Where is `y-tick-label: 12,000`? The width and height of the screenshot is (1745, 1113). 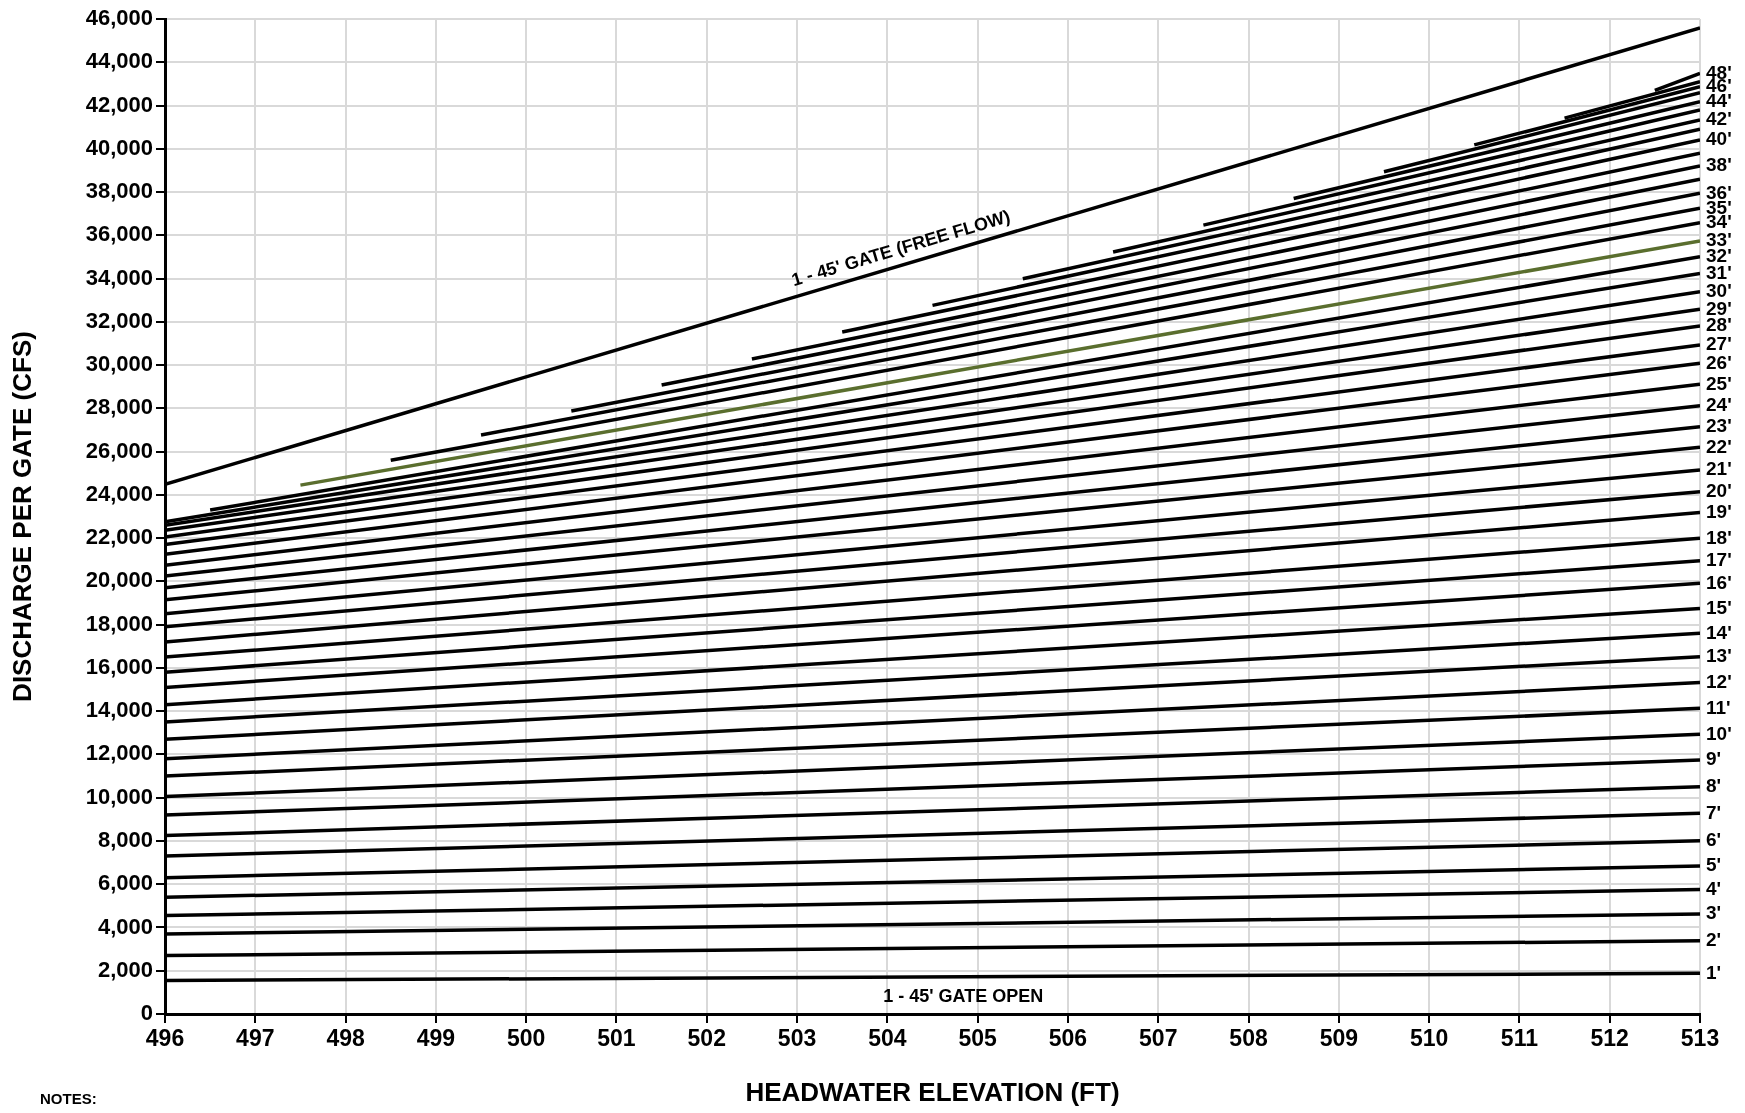
y-tick-label: 12,000 is located at coordinates (119, 753).